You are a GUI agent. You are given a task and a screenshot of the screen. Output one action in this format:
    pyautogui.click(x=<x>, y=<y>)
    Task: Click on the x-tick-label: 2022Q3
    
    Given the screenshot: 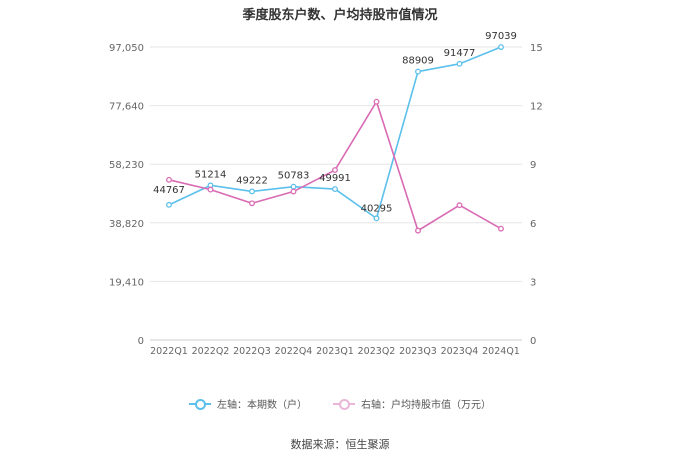 What is the action you would take?
    pyautogui.click(x=252, y=351)
    